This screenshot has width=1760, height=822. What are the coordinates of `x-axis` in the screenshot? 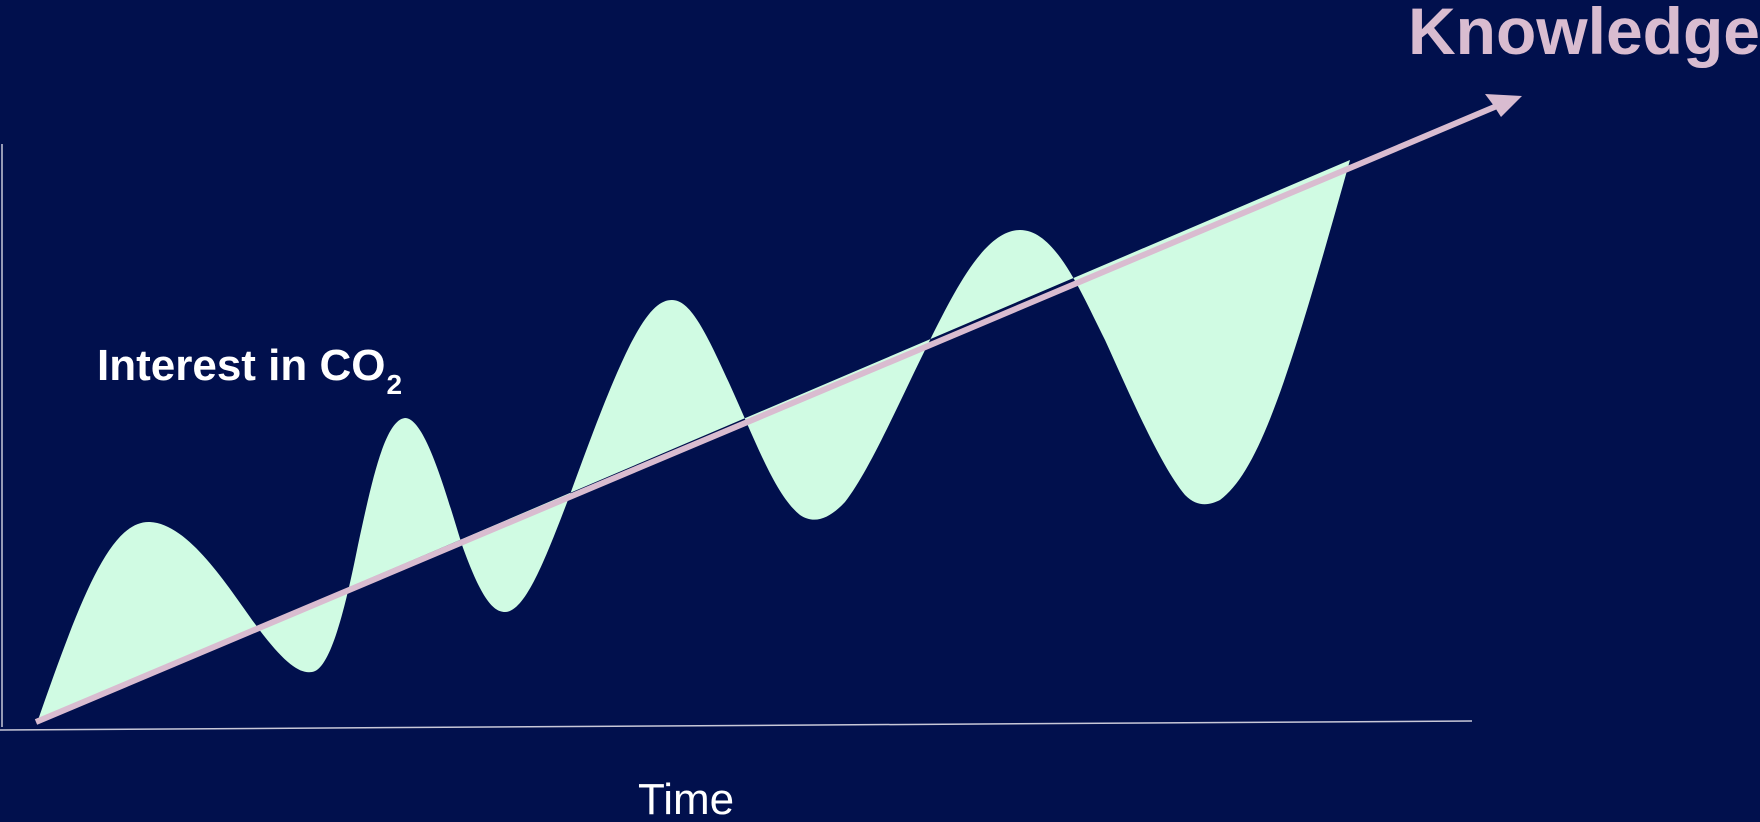 It's located at (736, 725).